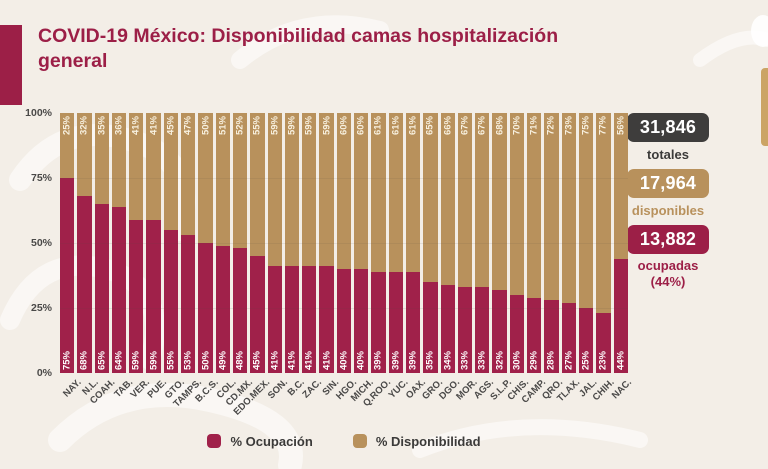  I want to click on segment-ocupacion: 32%, so click(499, 331).